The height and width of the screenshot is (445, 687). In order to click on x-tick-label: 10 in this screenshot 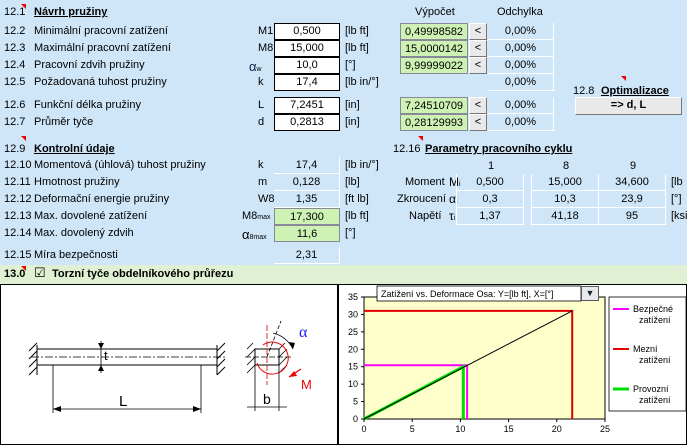, I will do `click(460, 429)`.